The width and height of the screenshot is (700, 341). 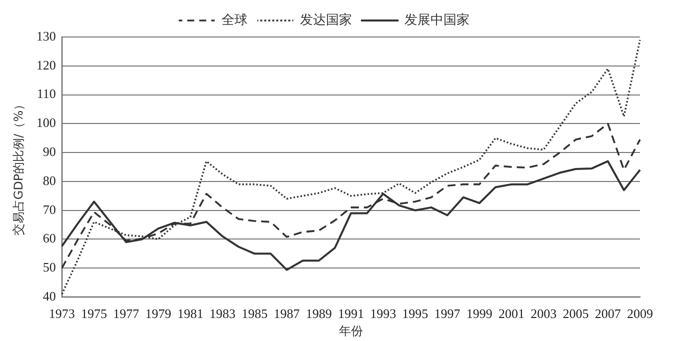 I want to click on y-tick-label: 120, so click(x=46, y=64).